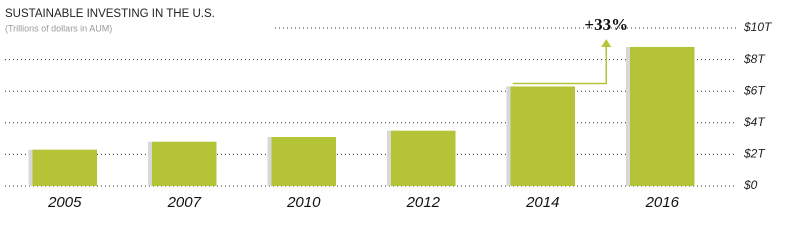 The width and height of the screenshot is (796, 240). Describe the element at coordinates (559, 62) in the screenshot. I see `annotation-arrow` at that location.